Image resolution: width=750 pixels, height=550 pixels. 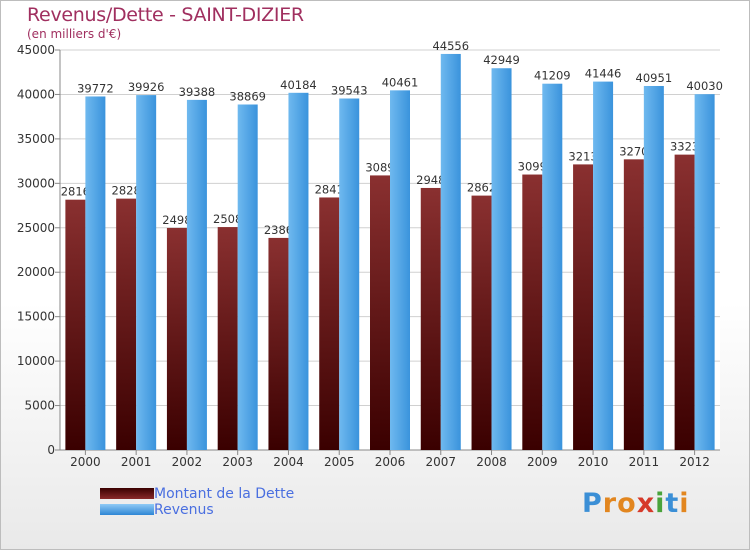 What do you see at coordinates (51, 450) in the screenshot?
I see `y-tick-label: 0` at bounding box center [51, 450].